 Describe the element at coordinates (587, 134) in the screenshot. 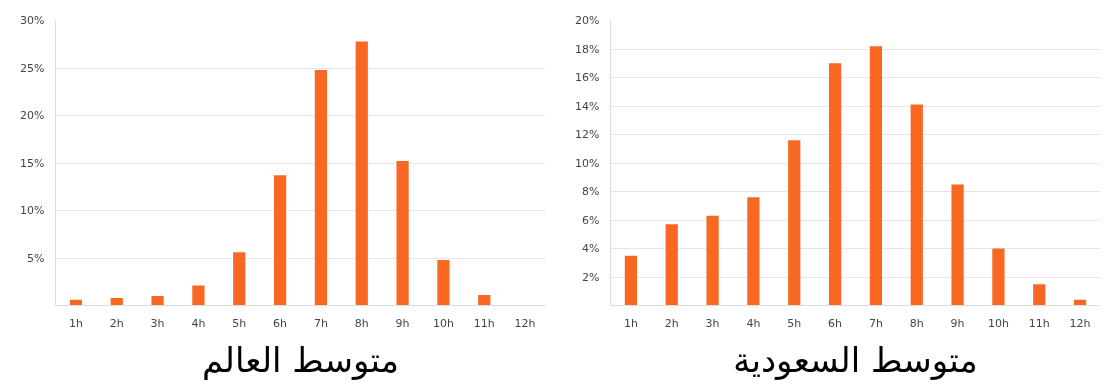

I see `y-tick-label: 12%` at that location.